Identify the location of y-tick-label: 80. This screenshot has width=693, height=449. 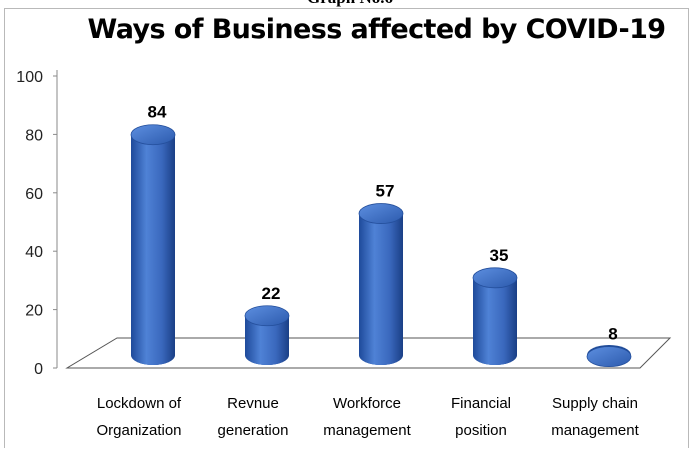
(34, 135).